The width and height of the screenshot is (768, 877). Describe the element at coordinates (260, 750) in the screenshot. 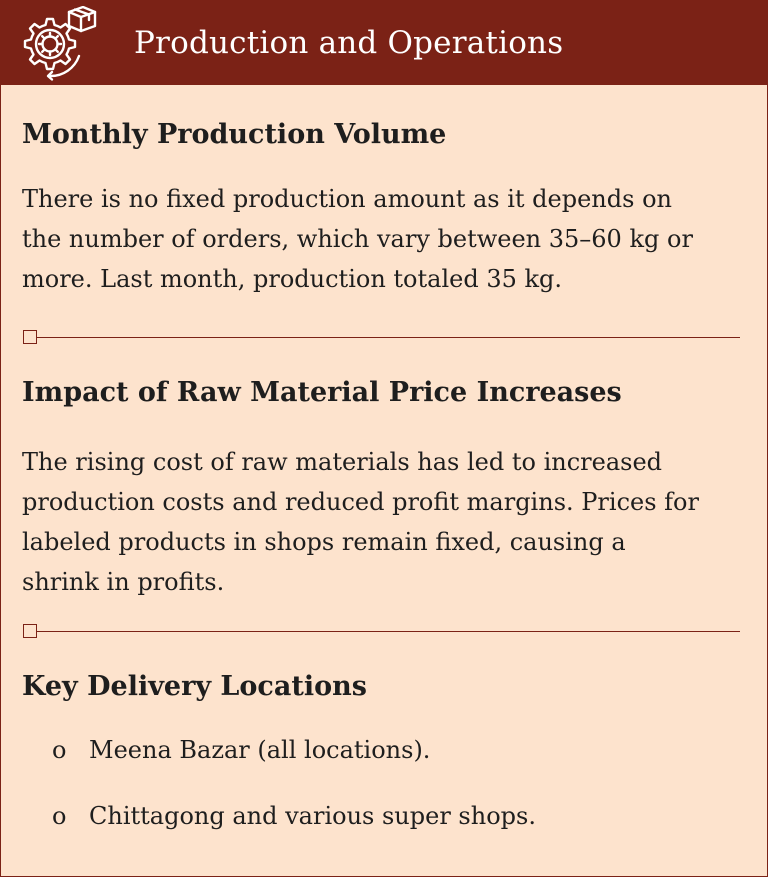

I see `list-item-text: Meena Bazar (all locations).` at that location.